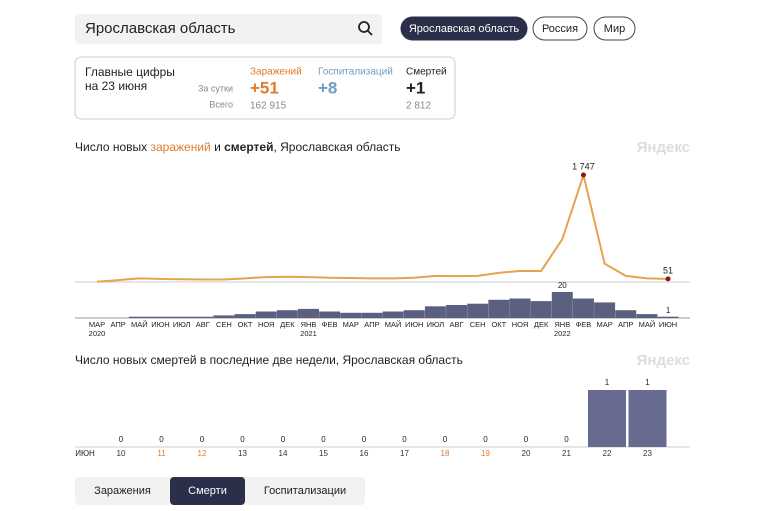 This screenshot has width=767, height=511. What do you see at coordinates (364, 27) in the screenshot?
I see `search-icon` at bounding box center [364, 27].